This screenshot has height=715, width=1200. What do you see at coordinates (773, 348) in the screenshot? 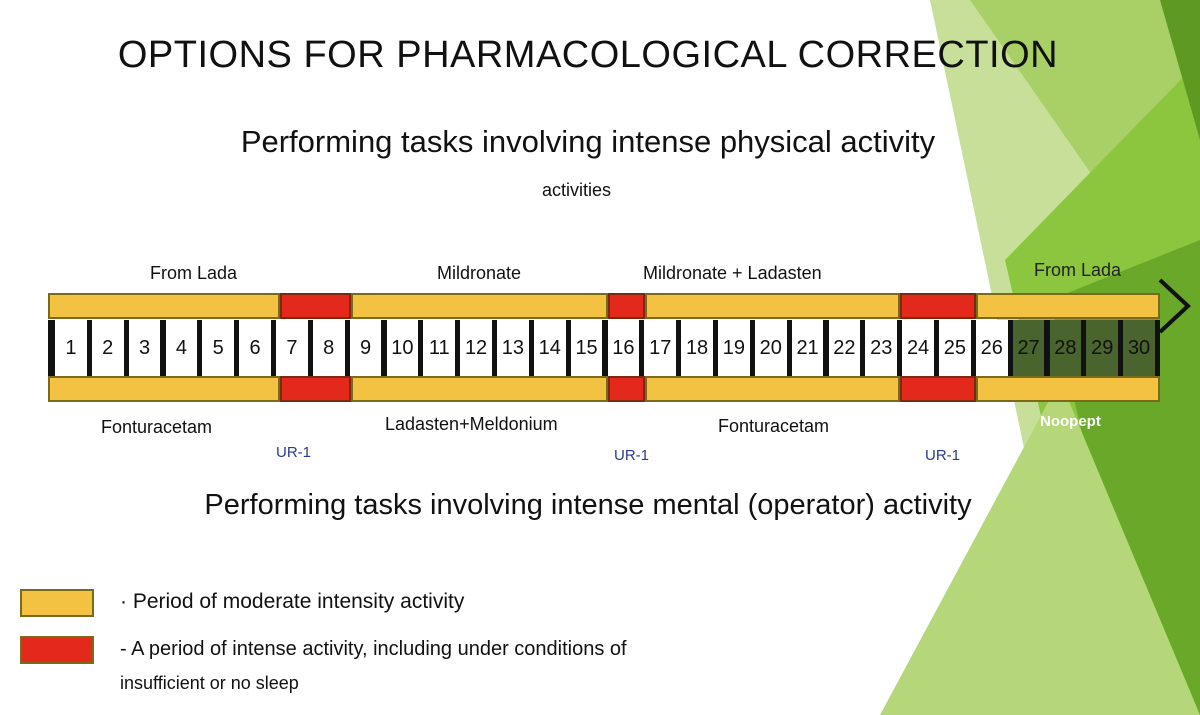
I see `day-cell: 20` at bounding box center [773, 348].